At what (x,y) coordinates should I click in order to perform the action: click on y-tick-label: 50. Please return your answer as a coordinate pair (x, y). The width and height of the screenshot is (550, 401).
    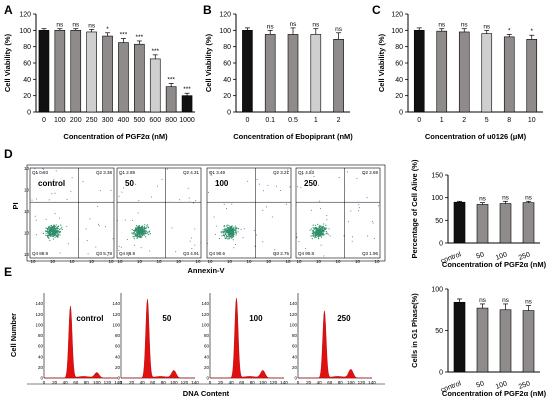
    Looking at the image, I should click on (439, 331).